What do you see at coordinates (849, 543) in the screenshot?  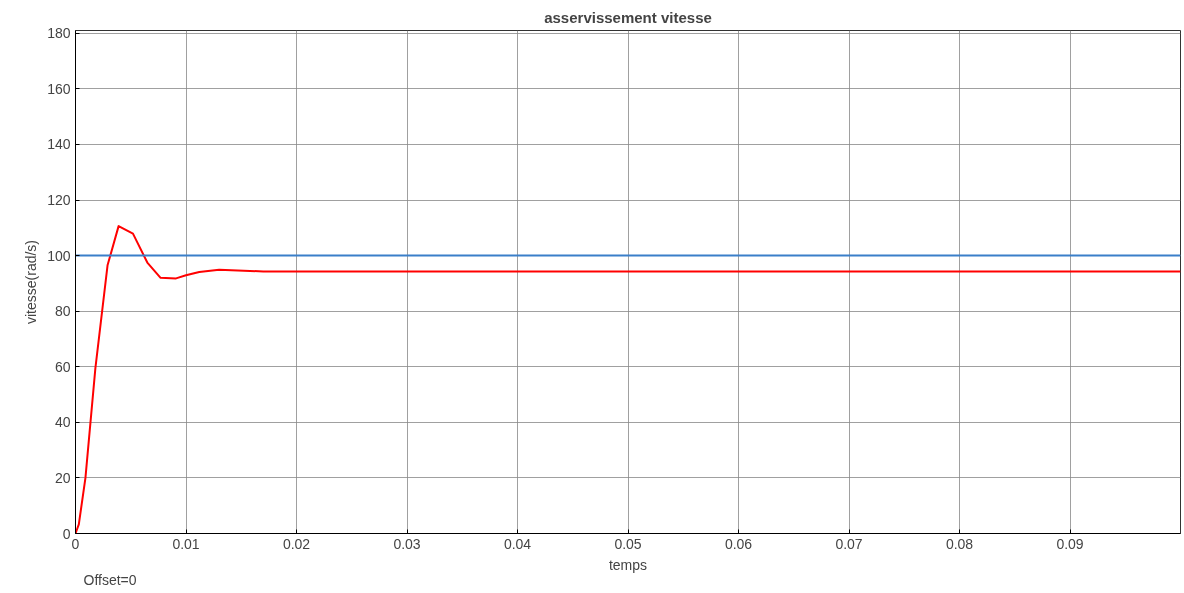 I see `x-tick-label: 0.07` at bounding box center [849, 543].